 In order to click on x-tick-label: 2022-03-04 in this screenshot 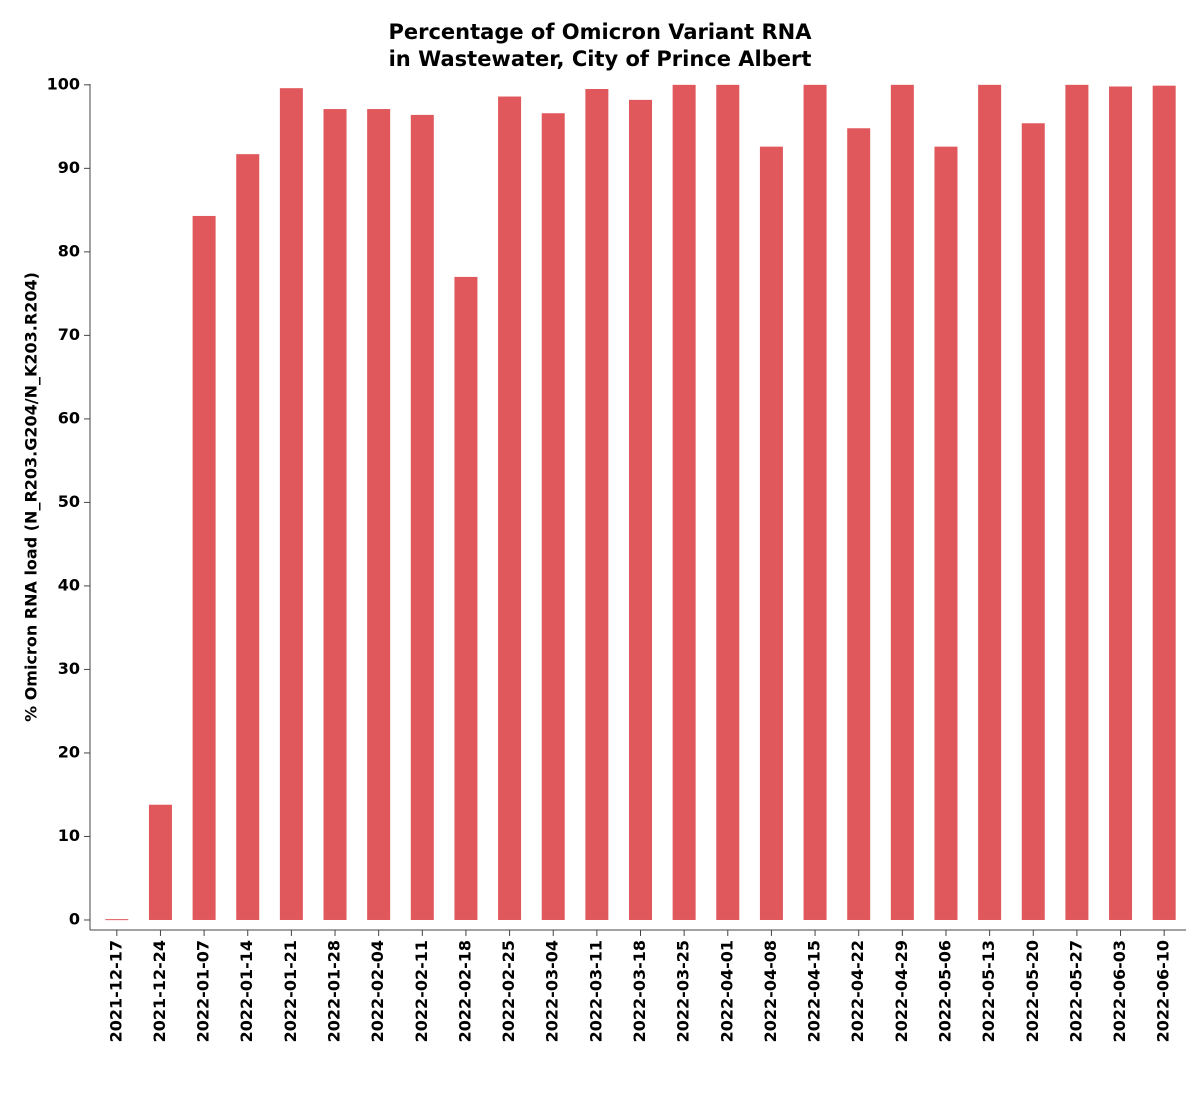, I will do `click(552, 991)`.